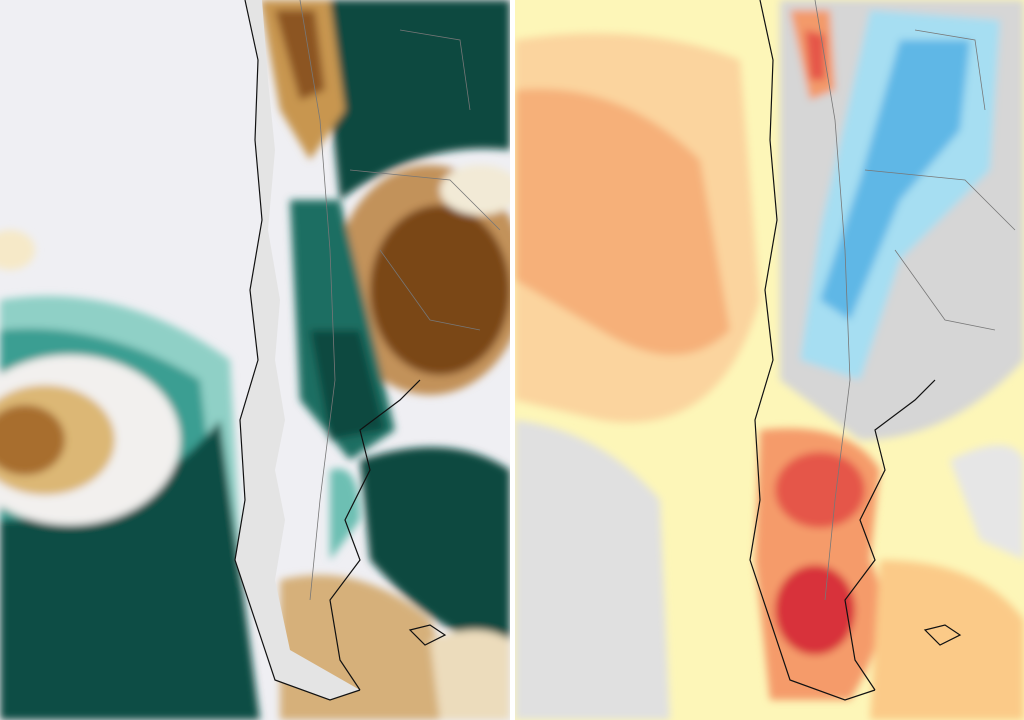 The width and height of the screenshot is (1024, 720). What do you see at coordinates (435, 548) in the screenshot?
I see `field-dark-south-atlantic` at bounding box center [435, 548].